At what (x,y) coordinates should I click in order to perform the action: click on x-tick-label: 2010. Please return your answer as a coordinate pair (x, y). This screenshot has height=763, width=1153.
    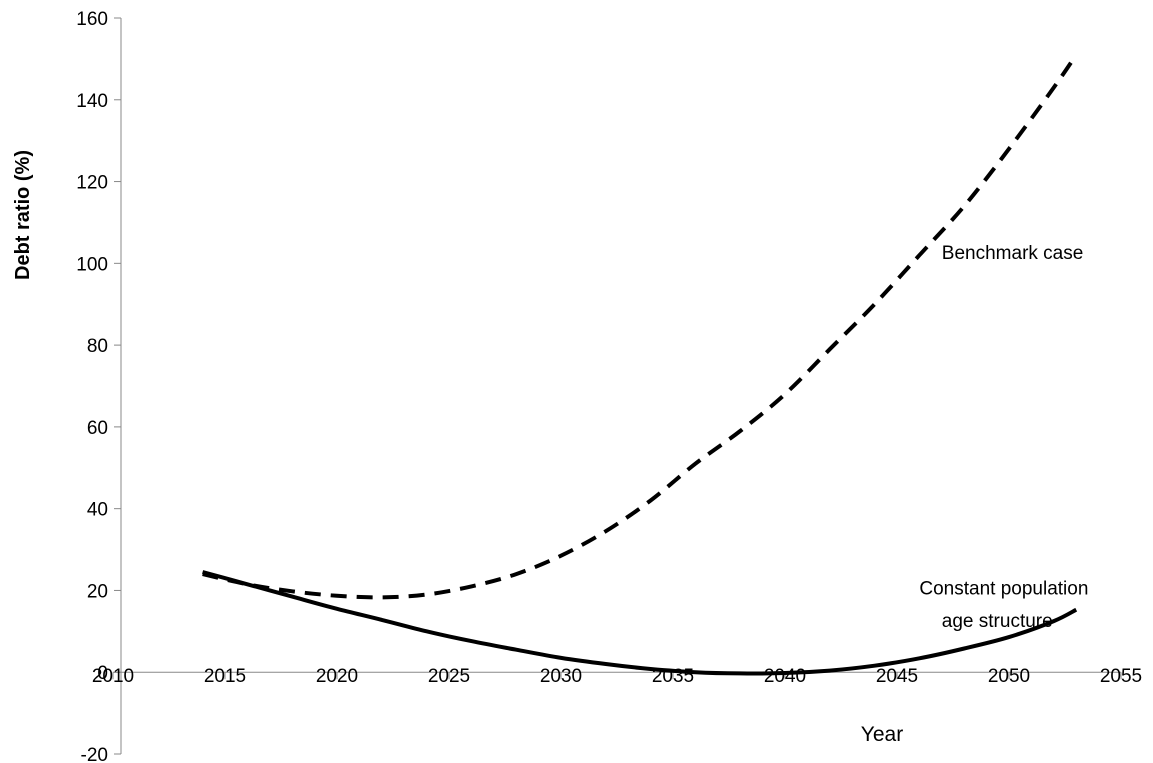
    Looking at the image, I should click on (113, 676).